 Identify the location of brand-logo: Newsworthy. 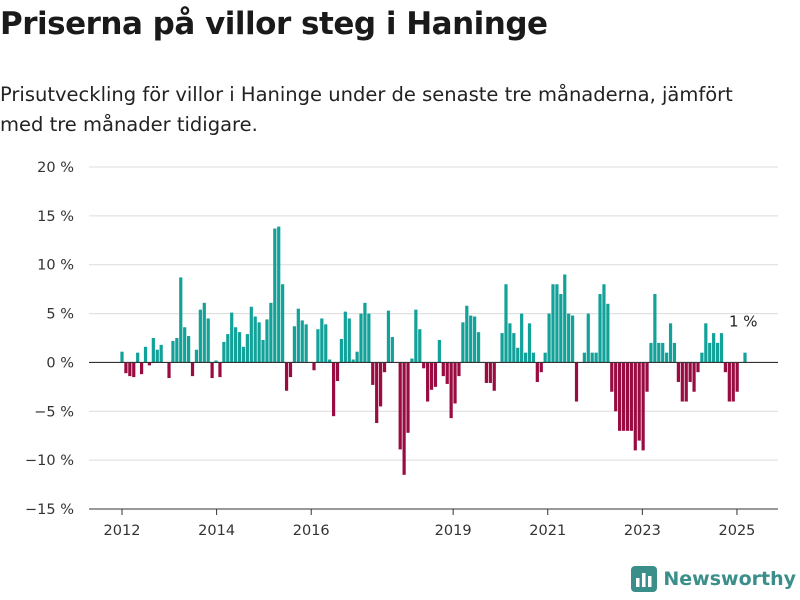
(713, 579).